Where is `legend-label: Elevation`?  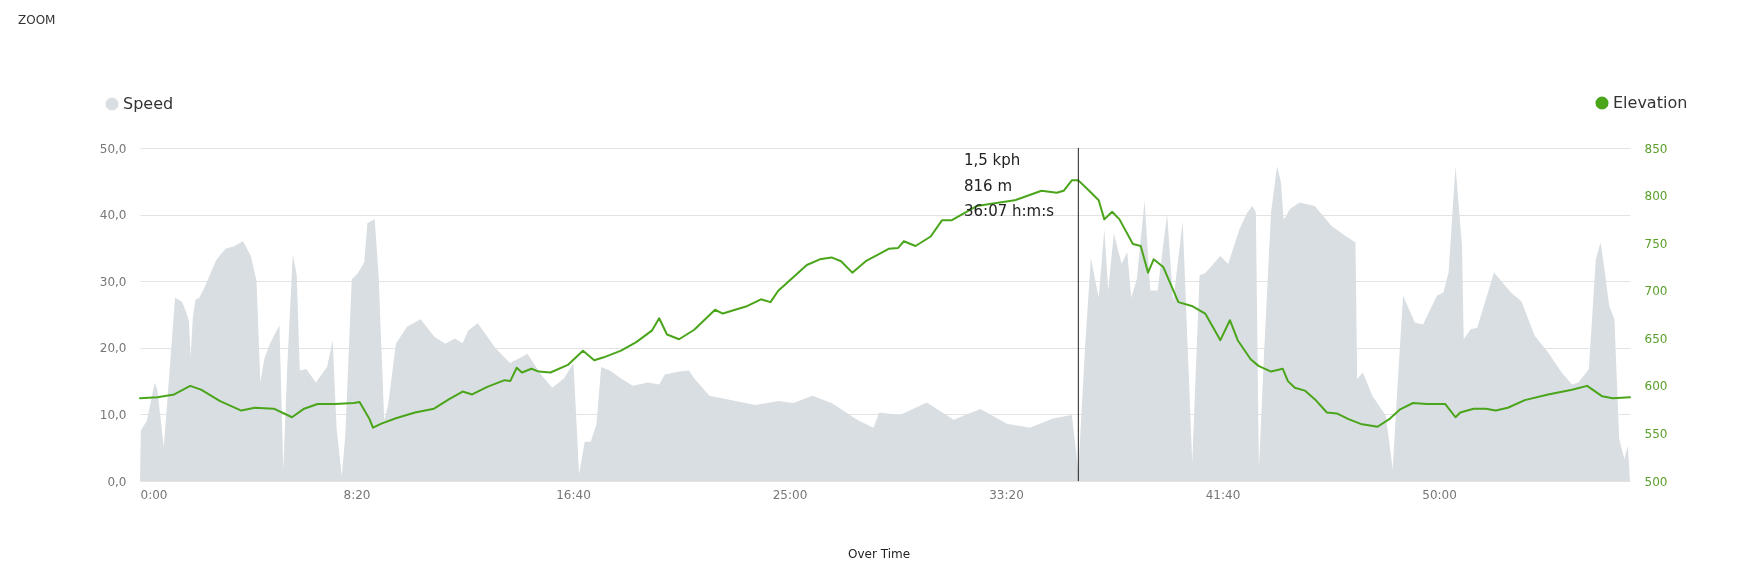
legend-label: Elevation is located at coordinates (1650, 102).